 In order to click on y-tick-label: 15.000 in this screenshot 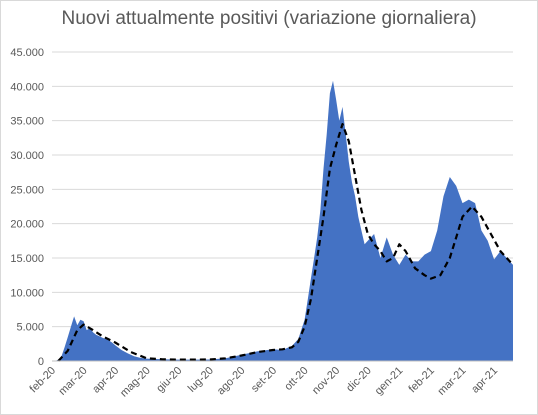, I will do `click(27, 259)`.